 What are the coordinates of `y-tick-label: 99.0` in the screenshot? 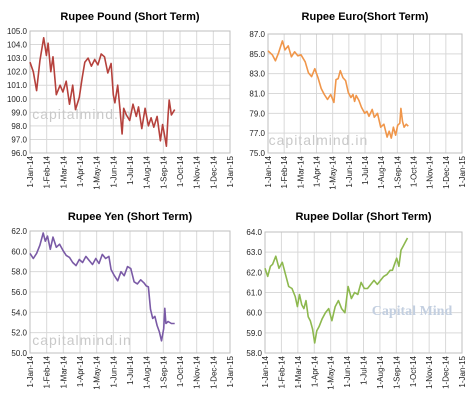 It's located at (19, 112).